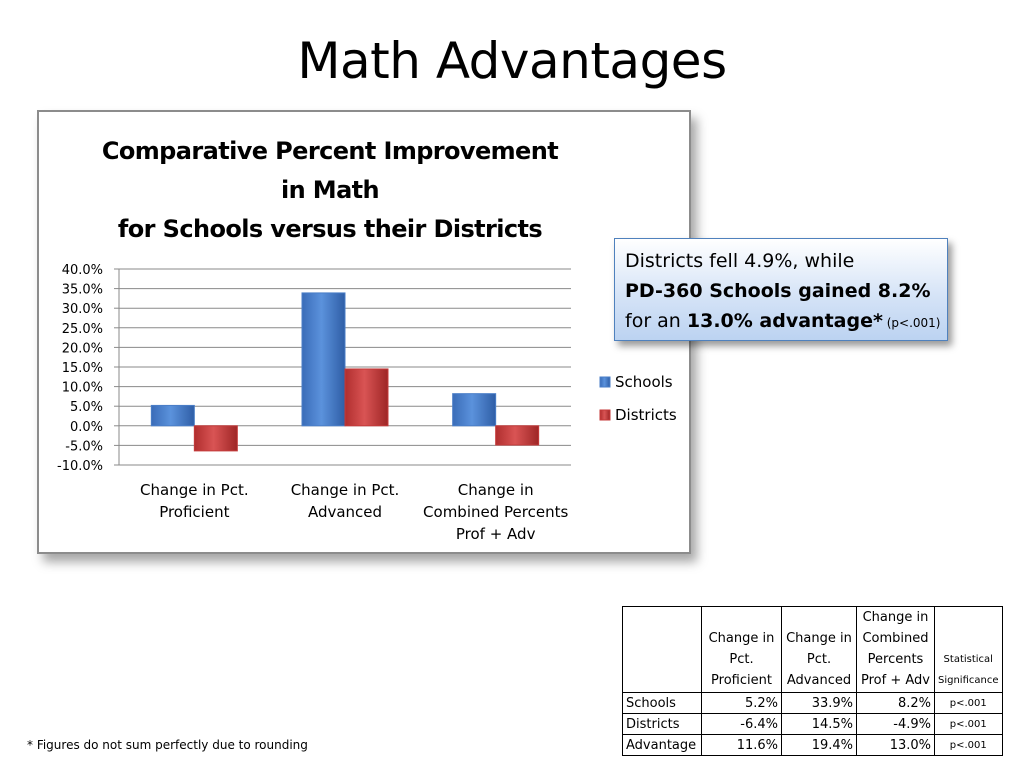  What do you see at coordinates (895, 703) in the screenshot?
I see `cell-value: 8.2%` at bounding box center [895, 703].